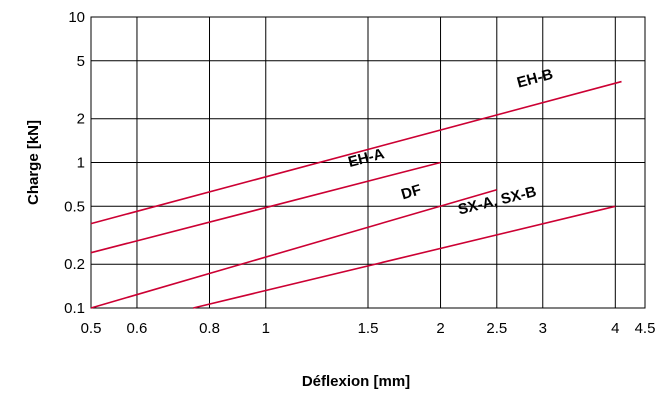 The image size is (665, 394). Describe the element at coordinates (81, 119) in the screenshot. I see `y-tick-label: 2` at that location.